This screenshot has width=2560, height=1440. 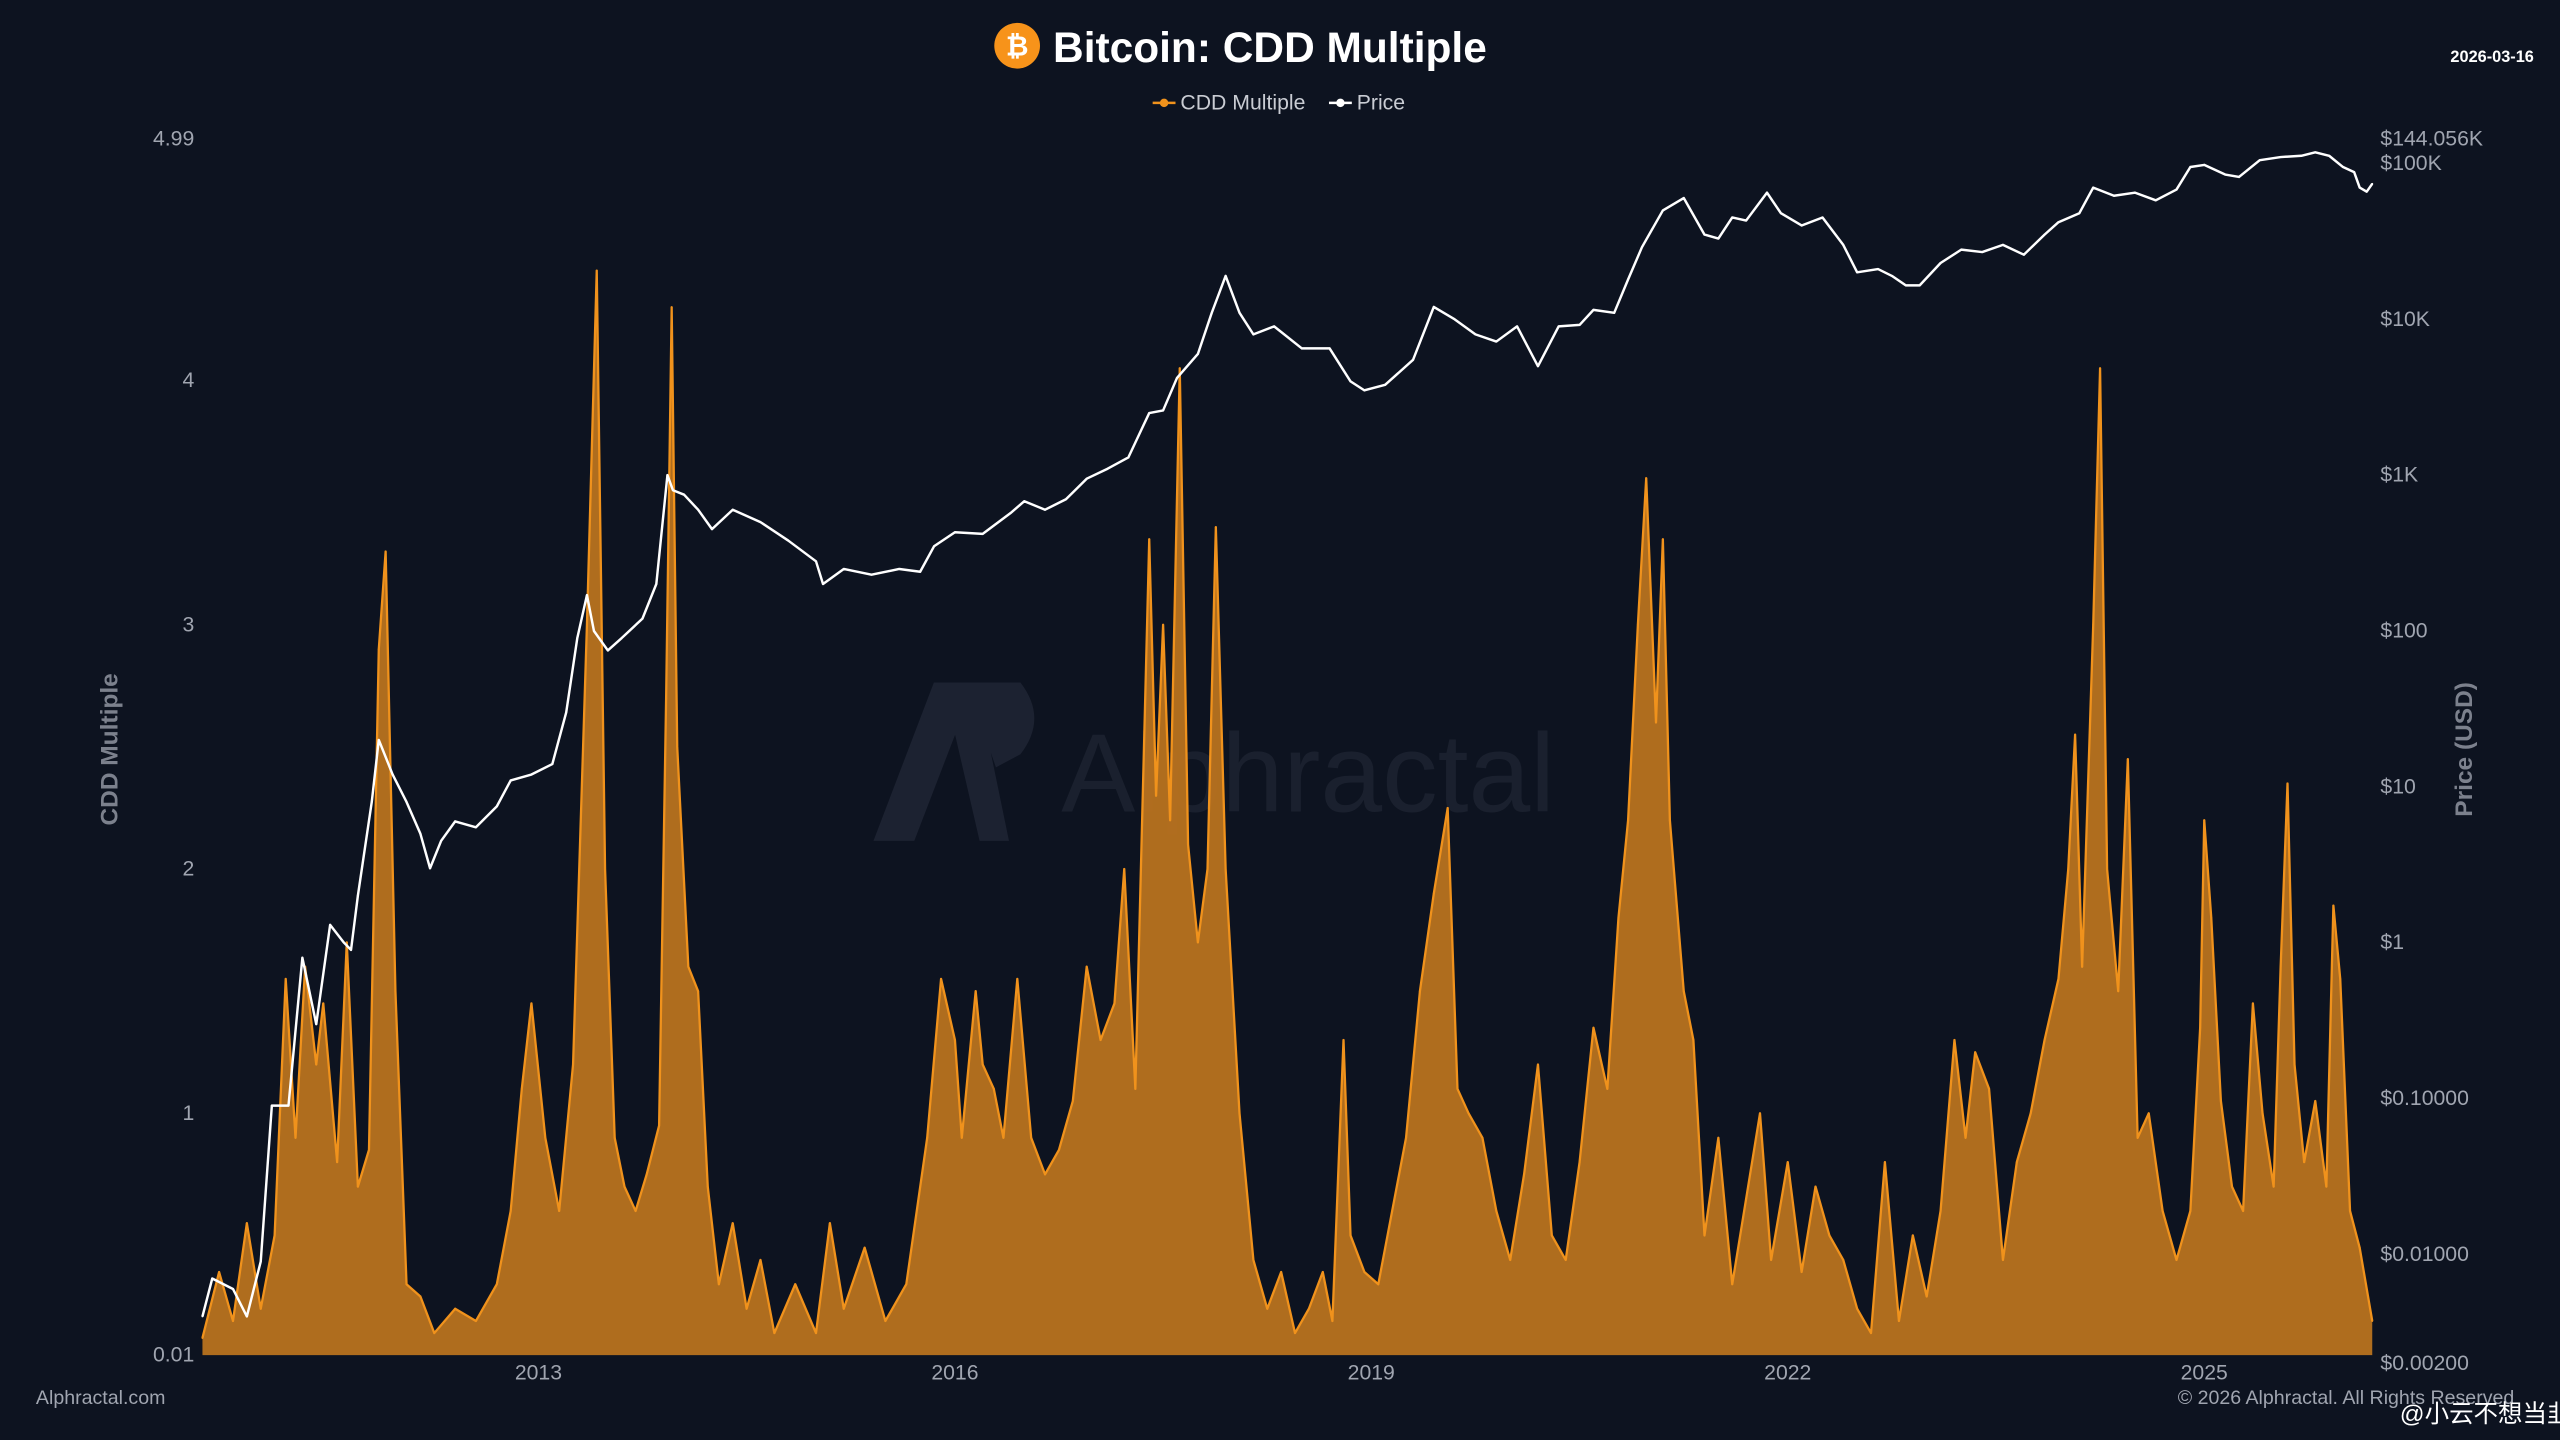 I want to click on legend-price-label: Price, so click(x=1381, y=102).